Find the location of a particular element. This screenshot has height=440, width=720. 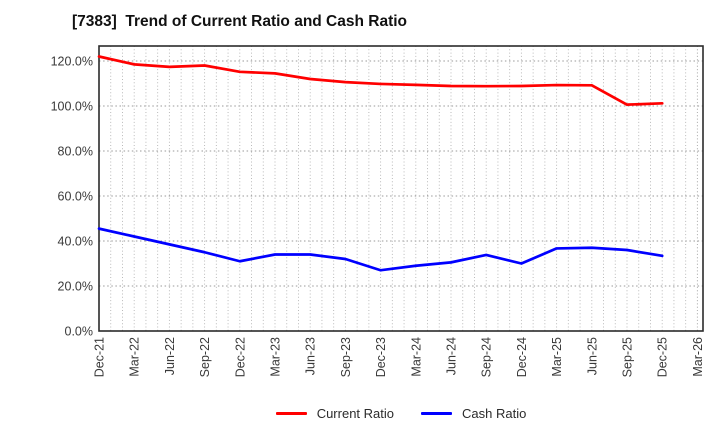

x-tick-label: Sep-23 is located at coordinates (346, 357).